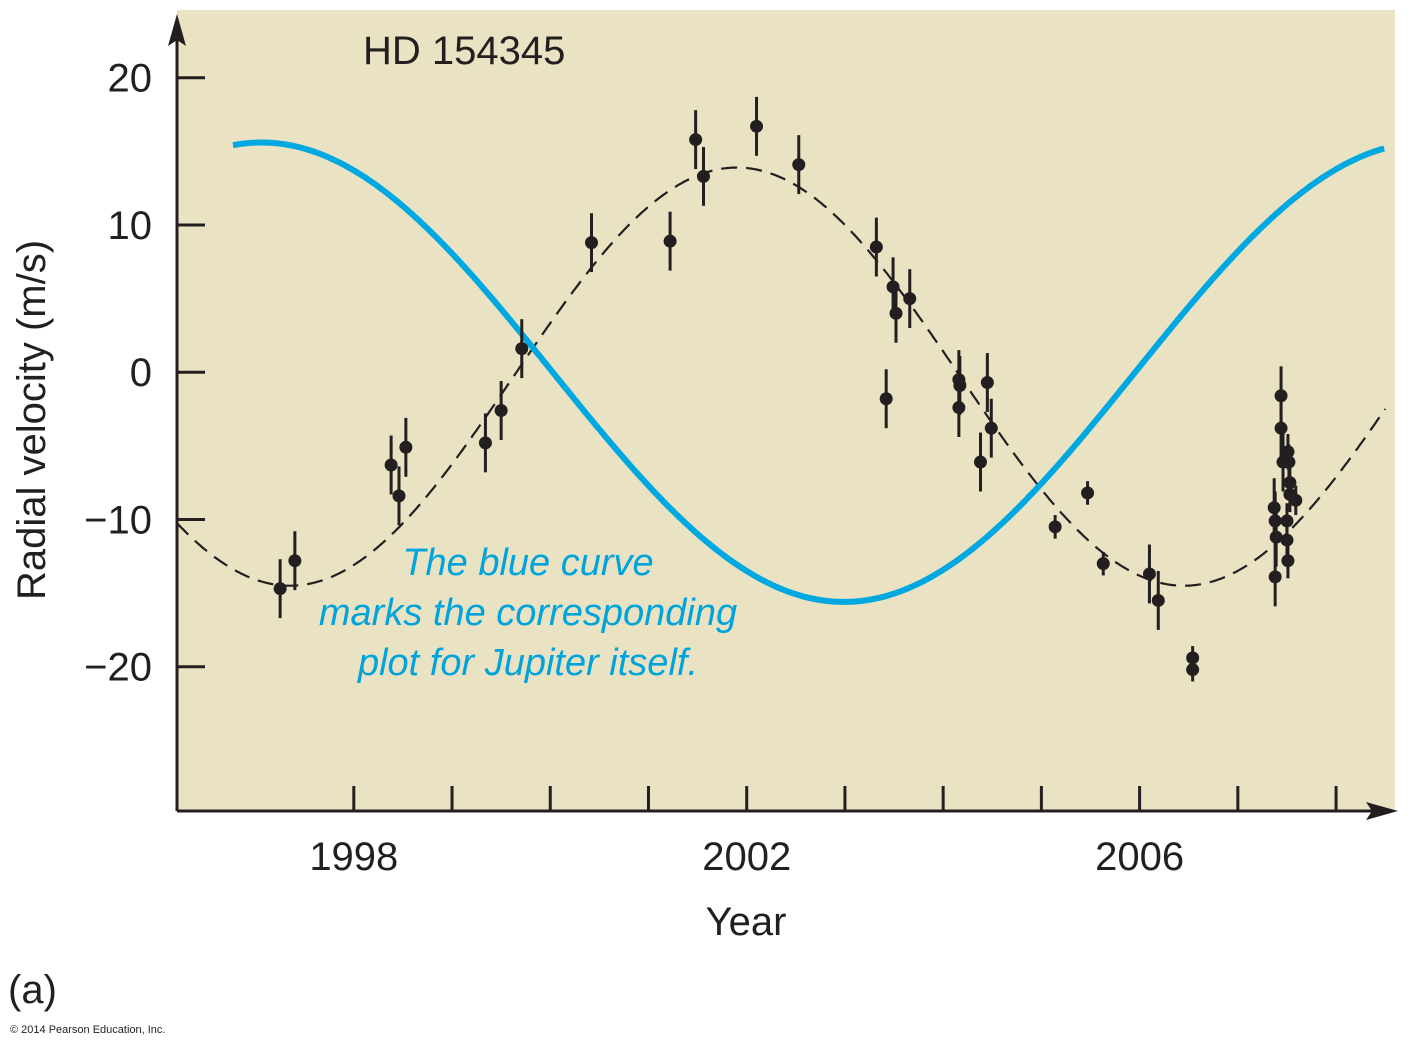  What do you see at coordinates (746, 857) in the screenshot?
I see `x-tick-label: 2002` at bounding box center [746, 857].